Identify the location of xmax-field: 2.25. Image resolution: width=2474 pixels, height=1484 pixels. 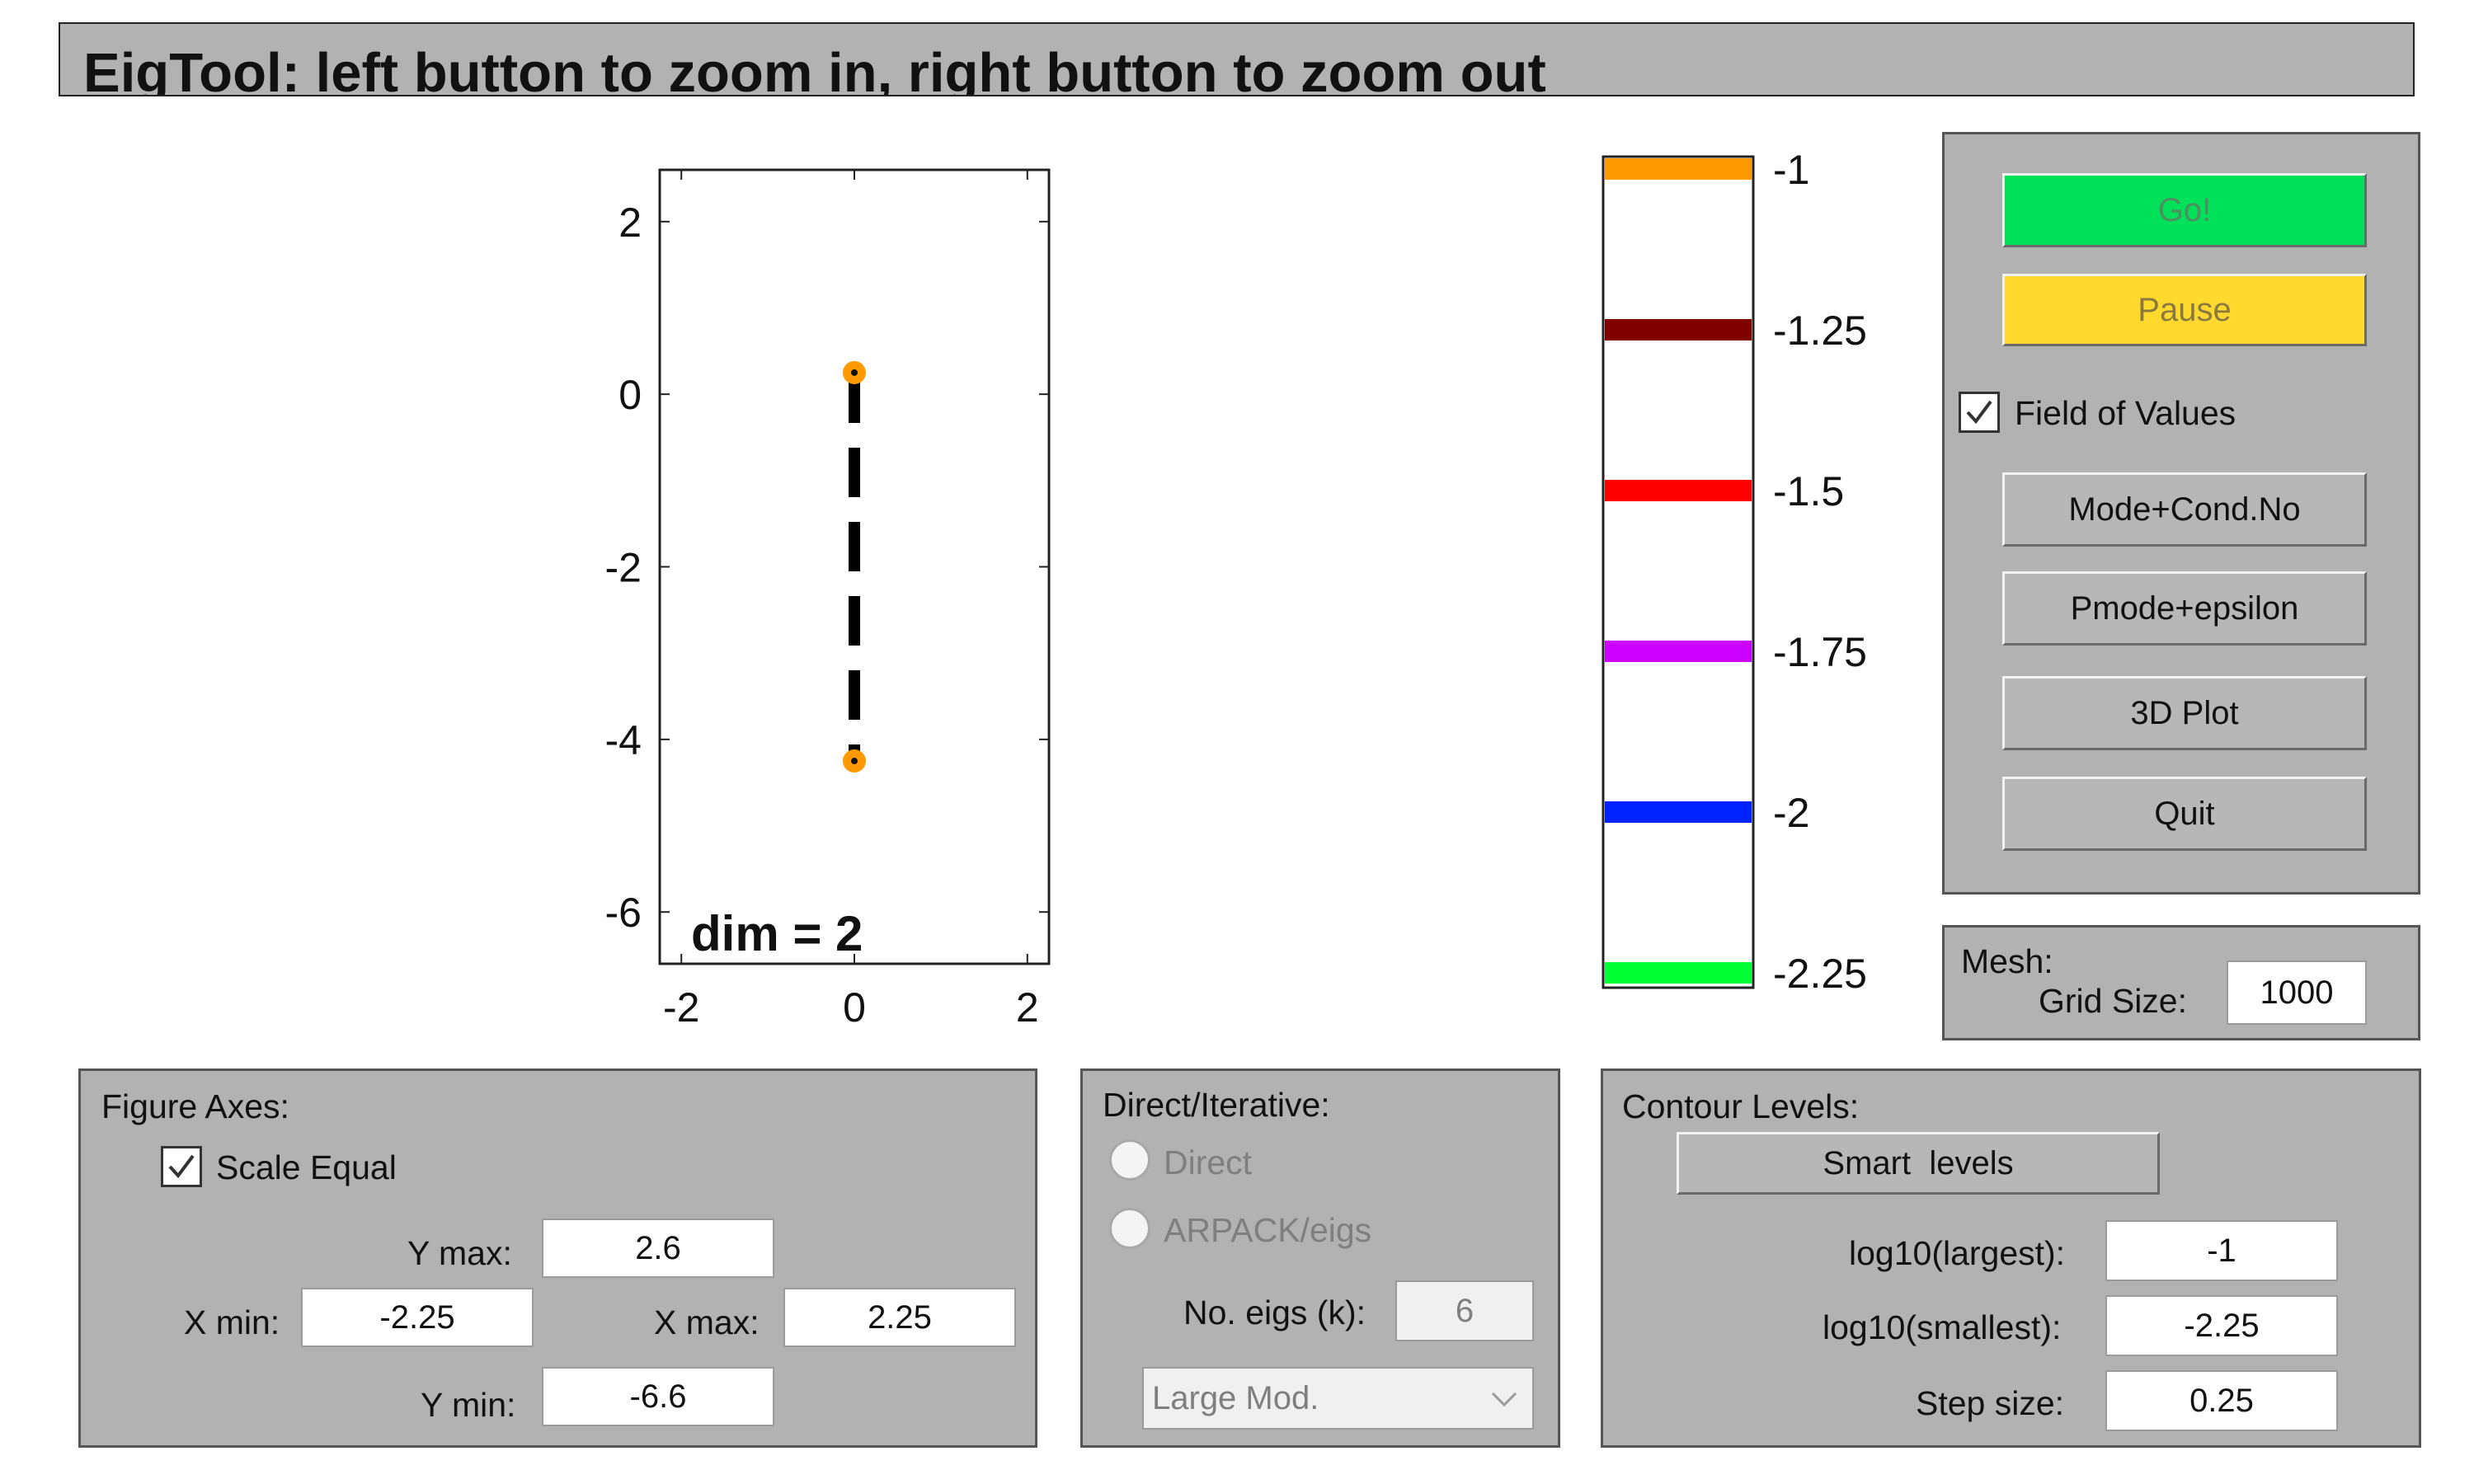
(899, 1317).